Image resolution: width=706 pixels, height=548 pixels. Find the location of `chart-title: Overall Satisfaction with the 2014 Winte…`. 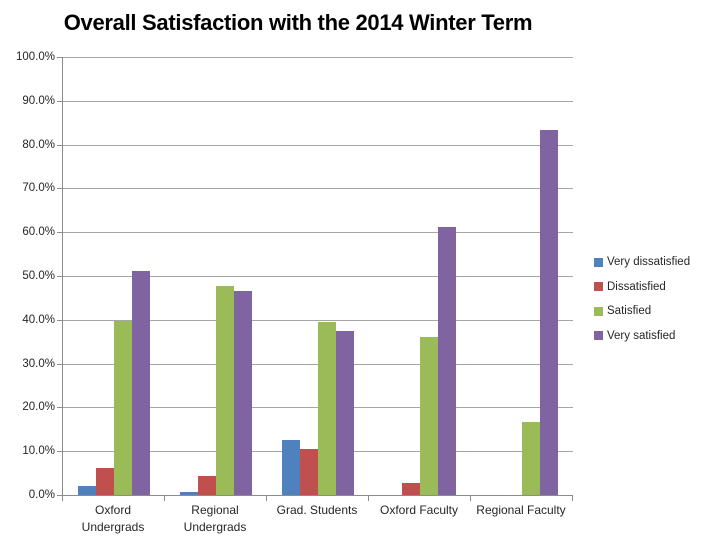

chart-title: Overall Satisfaction with the 2014 Winte… is located at coordinates (298, 22).